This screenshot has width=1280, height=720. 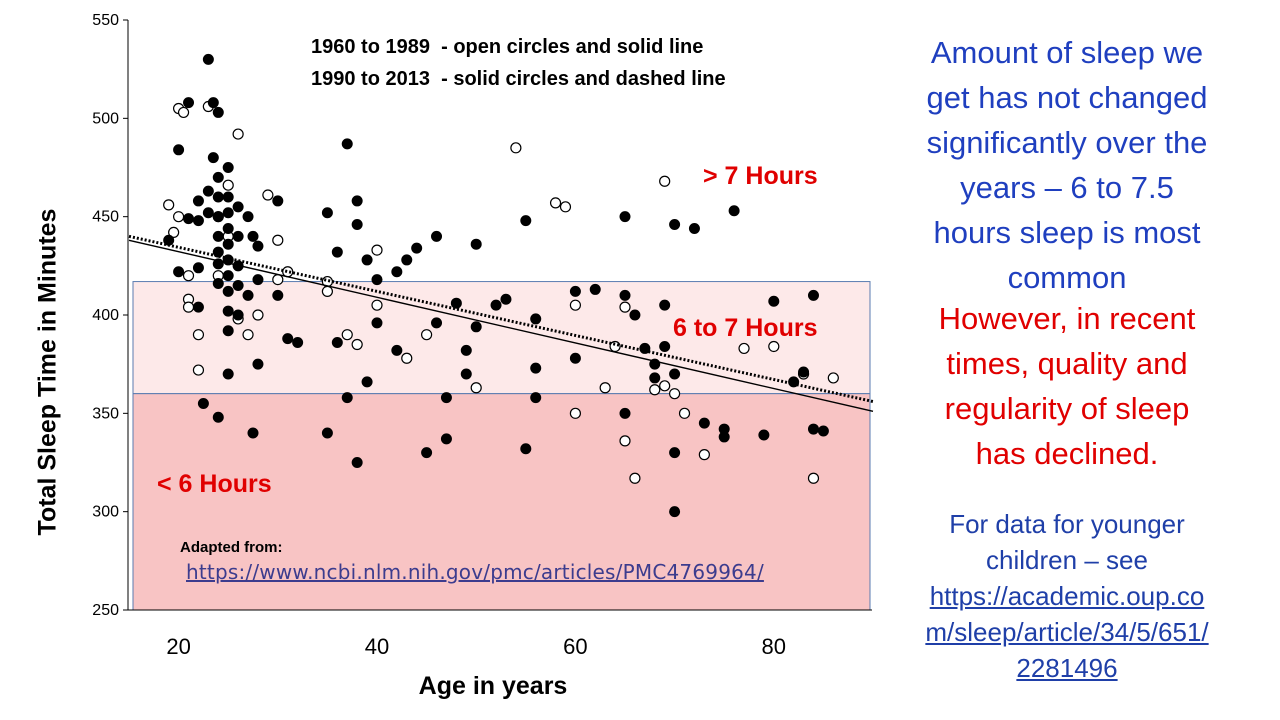 What do you see at coordinates (1067, 277) in the screenshot?
I see `summary-line: common` at bounding box center [1067, 277].